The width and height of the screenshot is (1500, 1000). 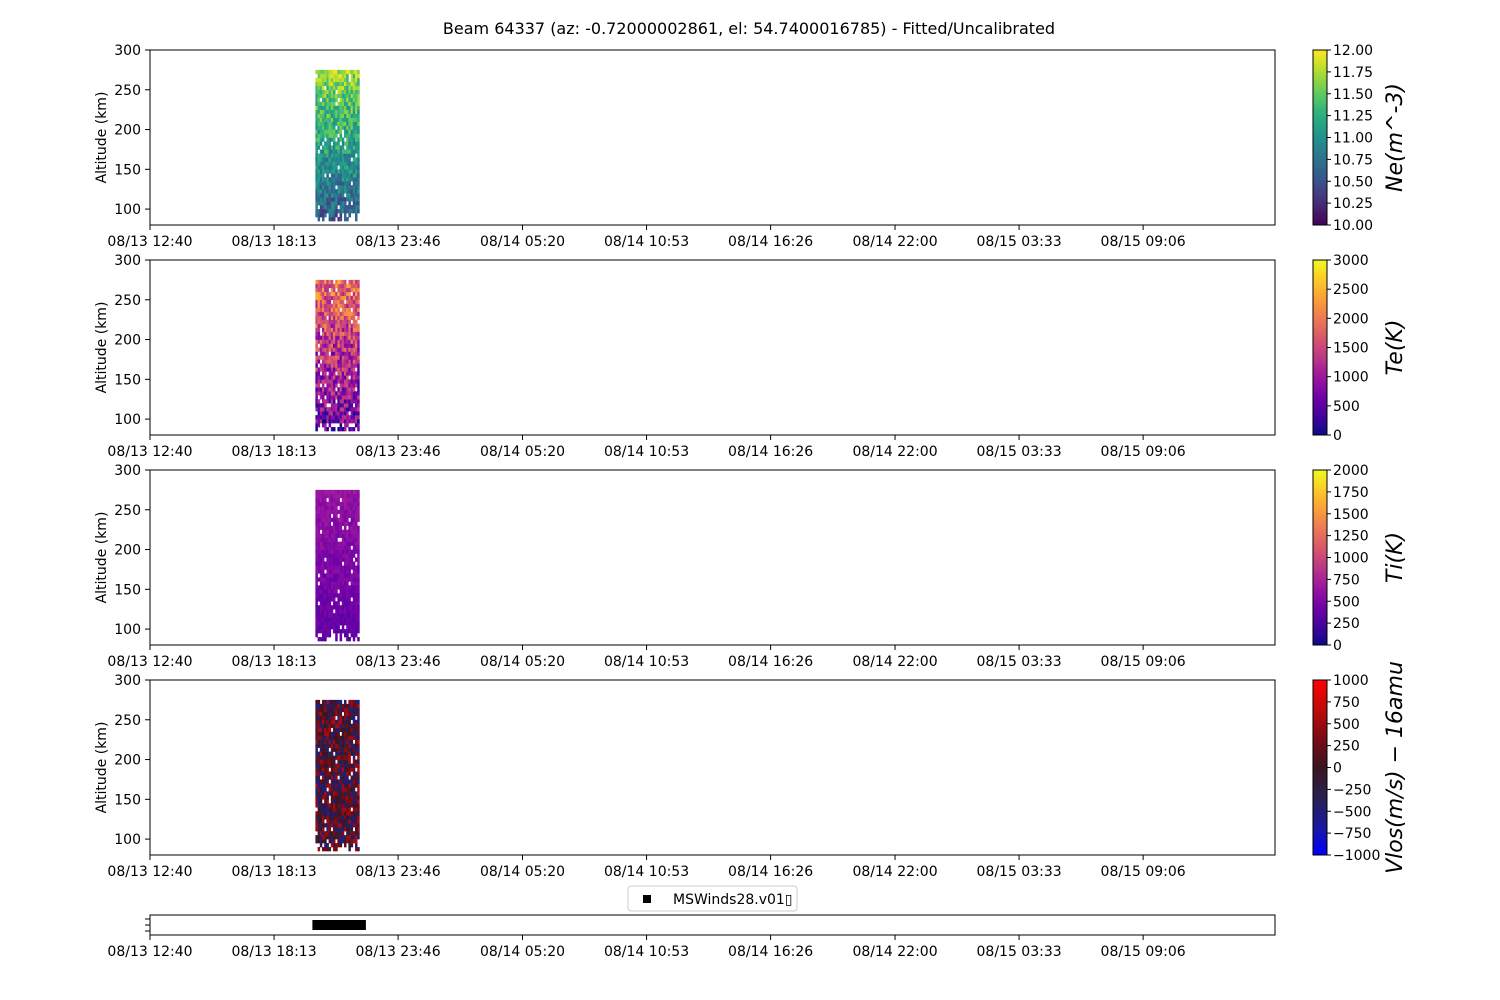 I want to click on colorbar-label-ti: Ti(K), so click(x=1395, y=557).